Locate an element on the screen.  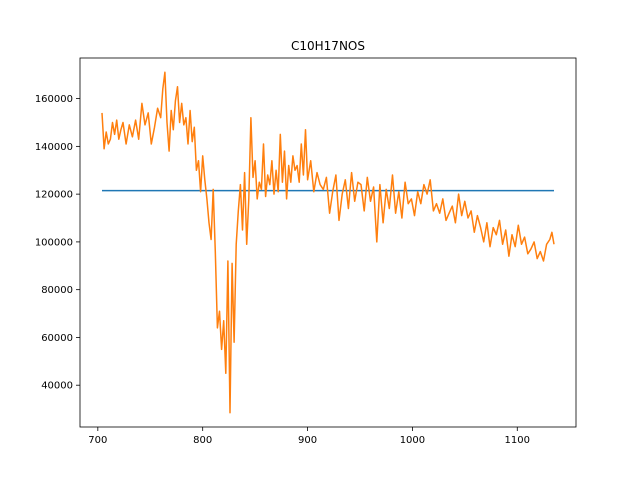
x-axis: 700 800 900 1000 1100 is located at coordinates (309, 436).